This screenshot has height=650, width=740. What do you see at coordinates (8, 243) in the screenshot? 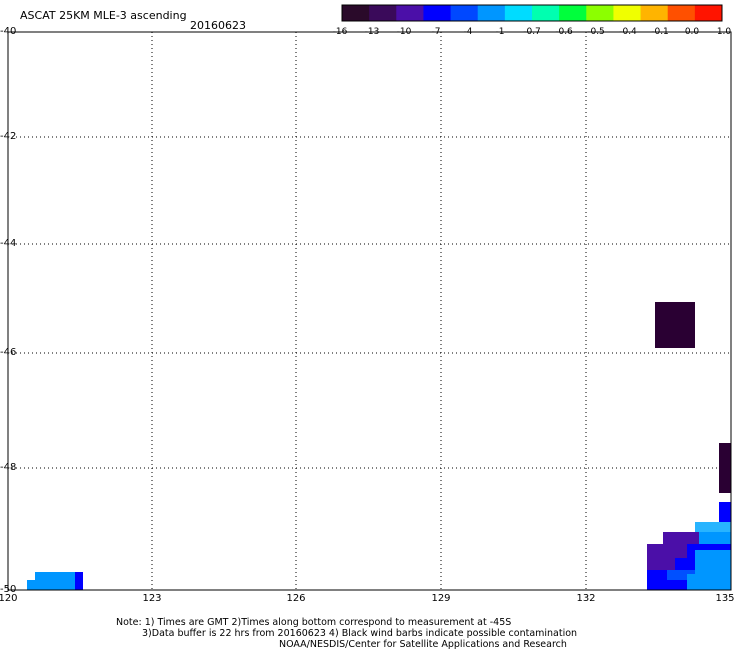
I see `latitude-label: -44` at bounding box center [8, 243].